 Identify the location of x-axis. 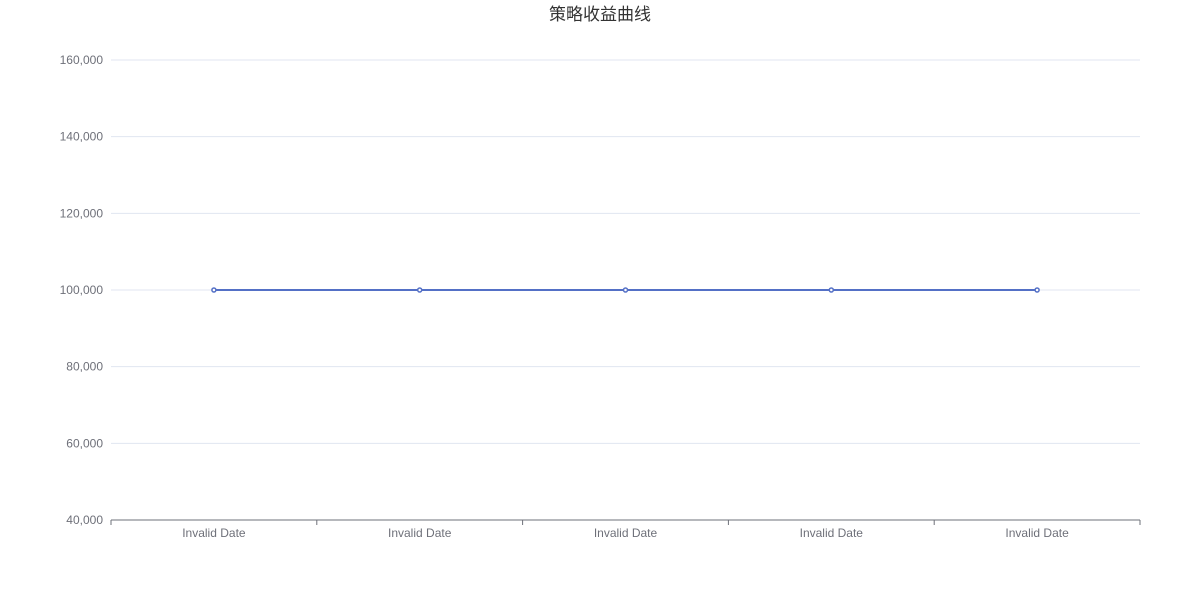
(625, 522).